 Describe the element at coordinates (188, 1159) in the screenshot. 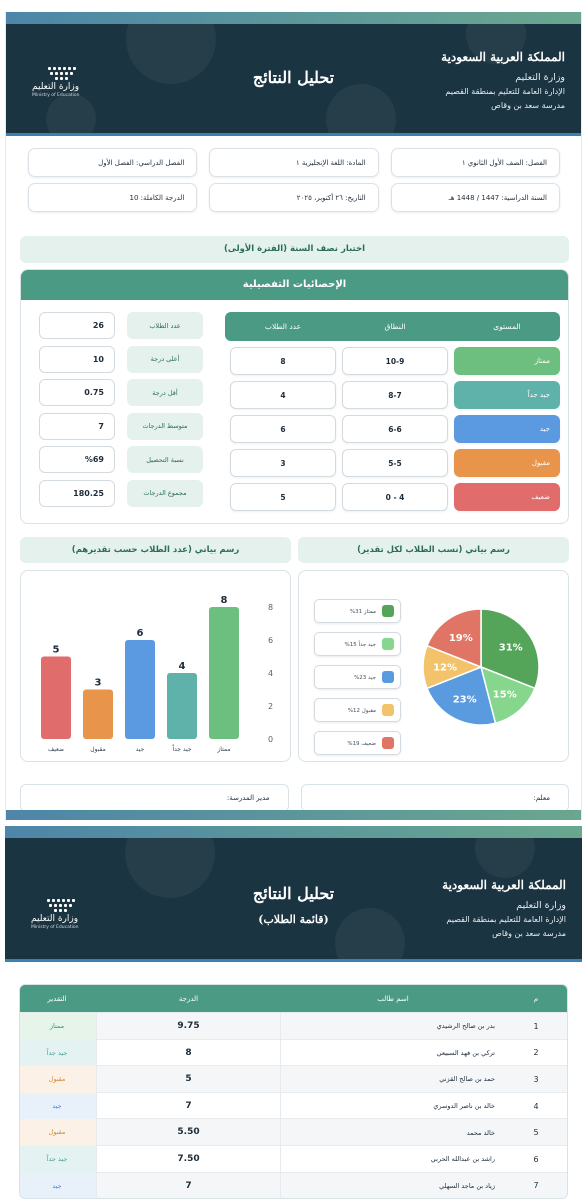

I see `student-score: 7.50` at that location.